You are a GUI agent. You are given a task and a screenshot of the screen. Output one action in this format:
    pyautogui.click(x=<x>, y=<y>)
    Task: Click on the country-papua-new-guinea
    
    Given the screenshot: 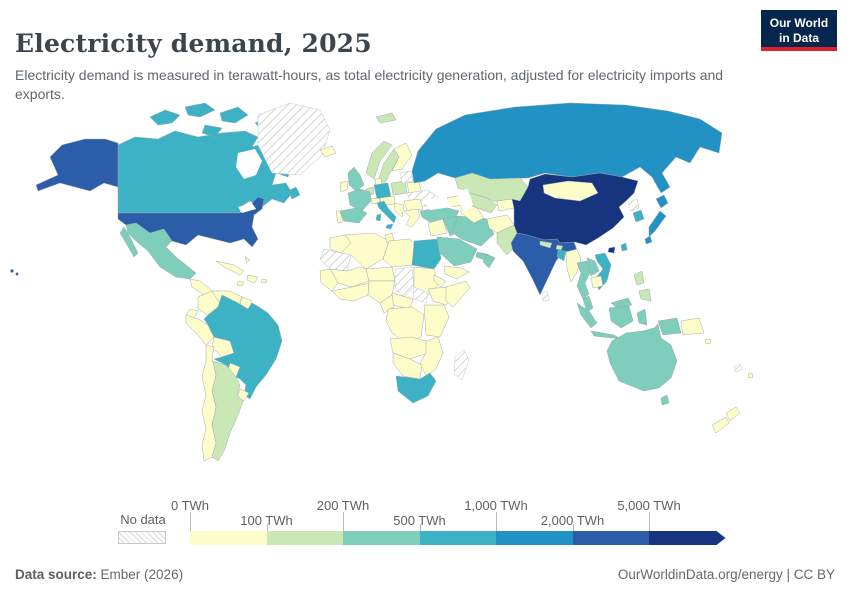 What is the action you would take?
    pyautogui.click(x=692, y=326)
    